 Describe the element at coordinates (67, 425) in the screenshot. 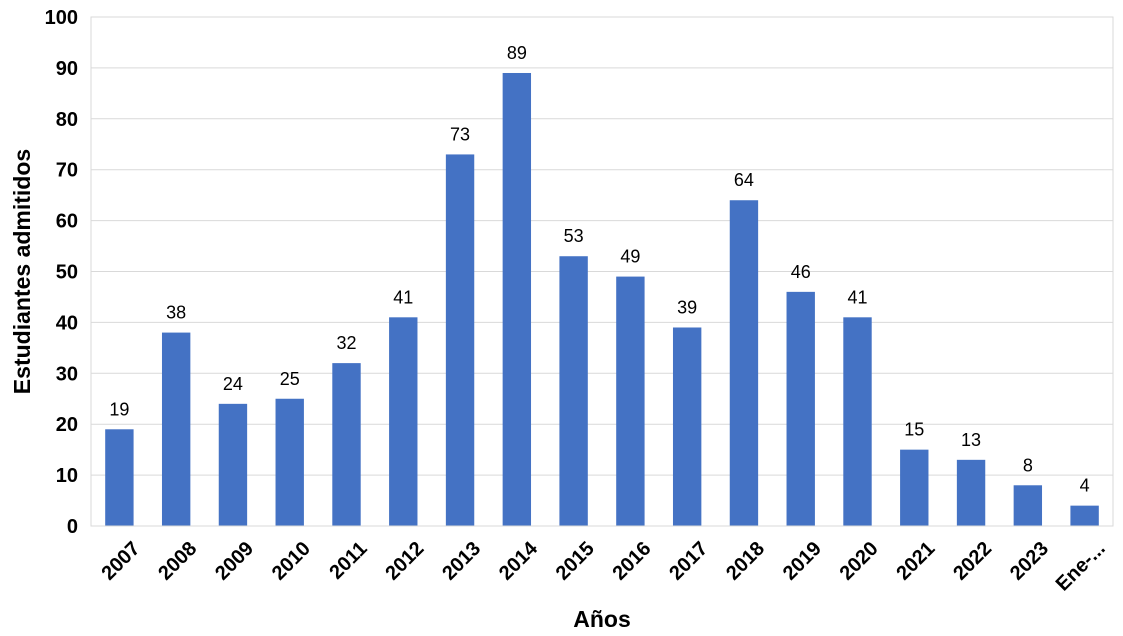

I see `y-tick-label: 20` at that location.